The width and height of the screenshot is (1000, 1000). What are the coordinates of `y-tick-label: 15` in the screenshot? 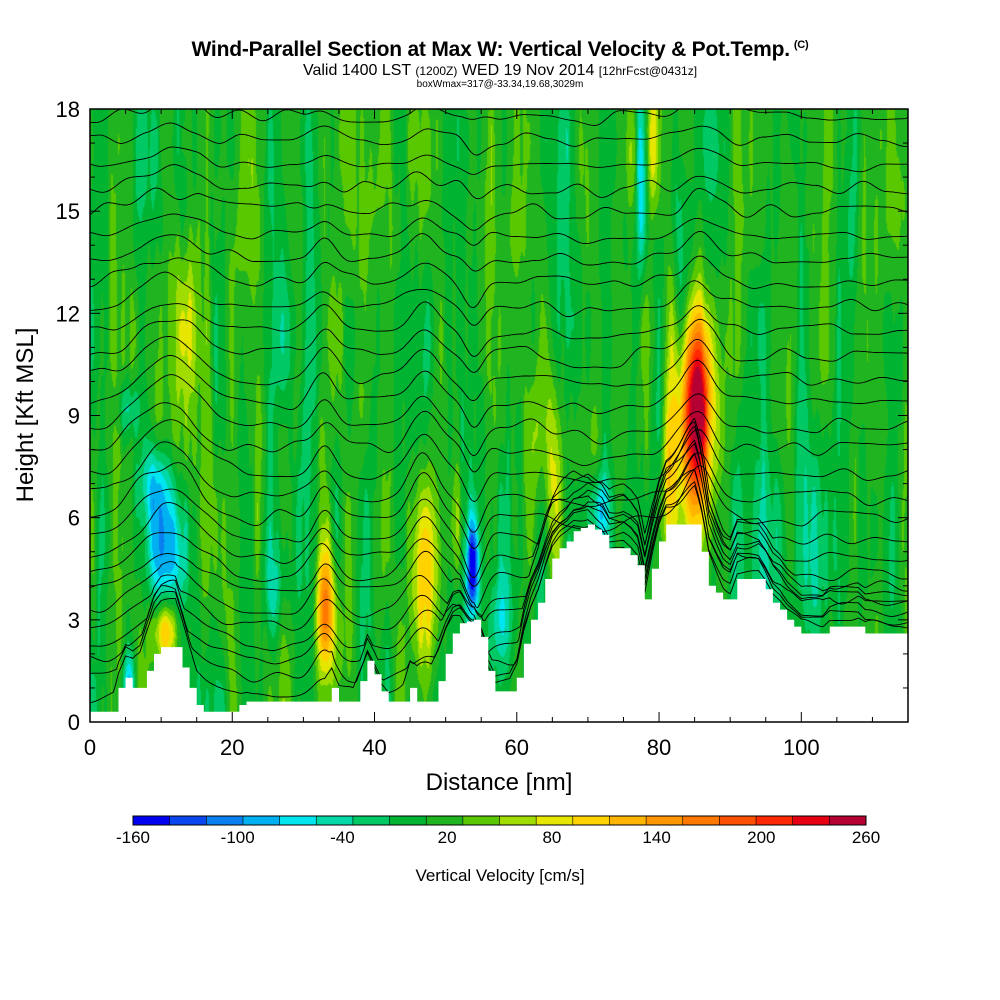 It's located at (68, 211).